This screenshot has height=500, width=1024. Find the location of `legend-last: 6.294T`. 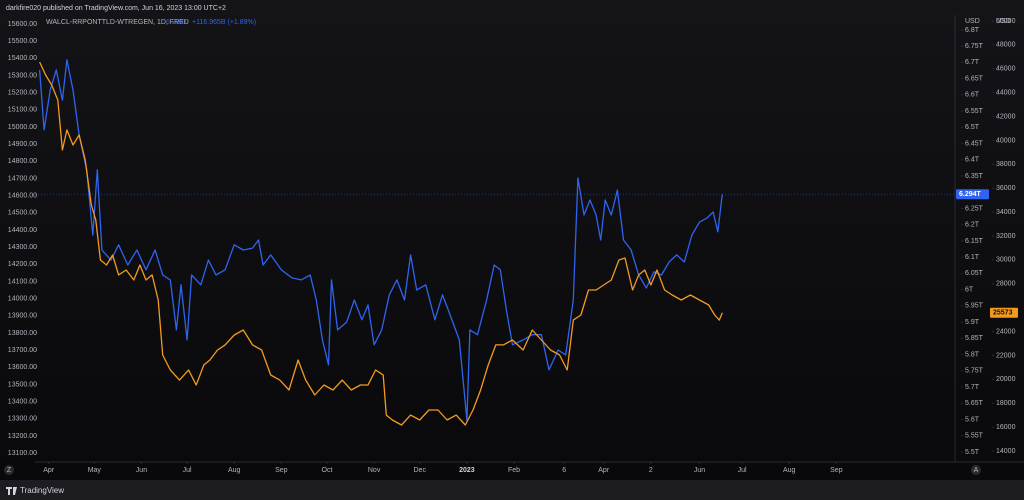

legend-last: 6.294T is located at coordinates (177, 22).